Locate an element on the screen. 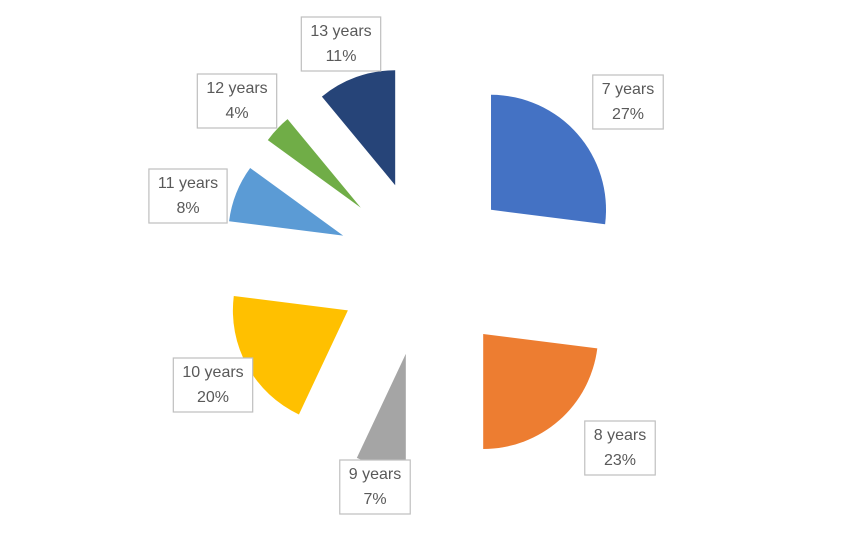  label-category: 11 years is located at coordinates (188, 183).